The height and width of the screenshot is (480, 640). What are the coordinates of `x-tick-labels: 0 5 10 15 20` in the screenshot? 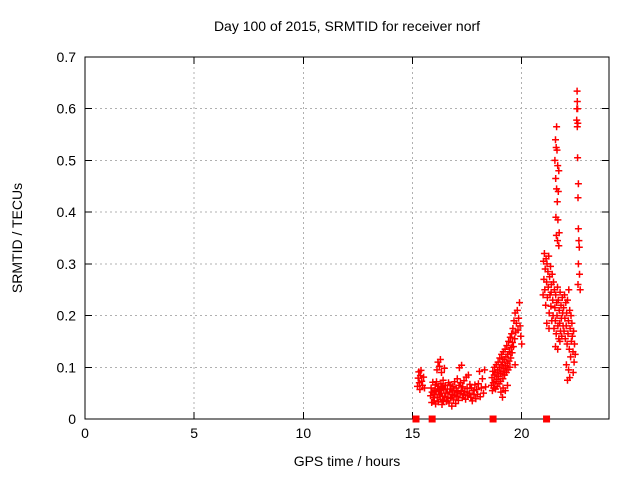 It's located at (305, 433).